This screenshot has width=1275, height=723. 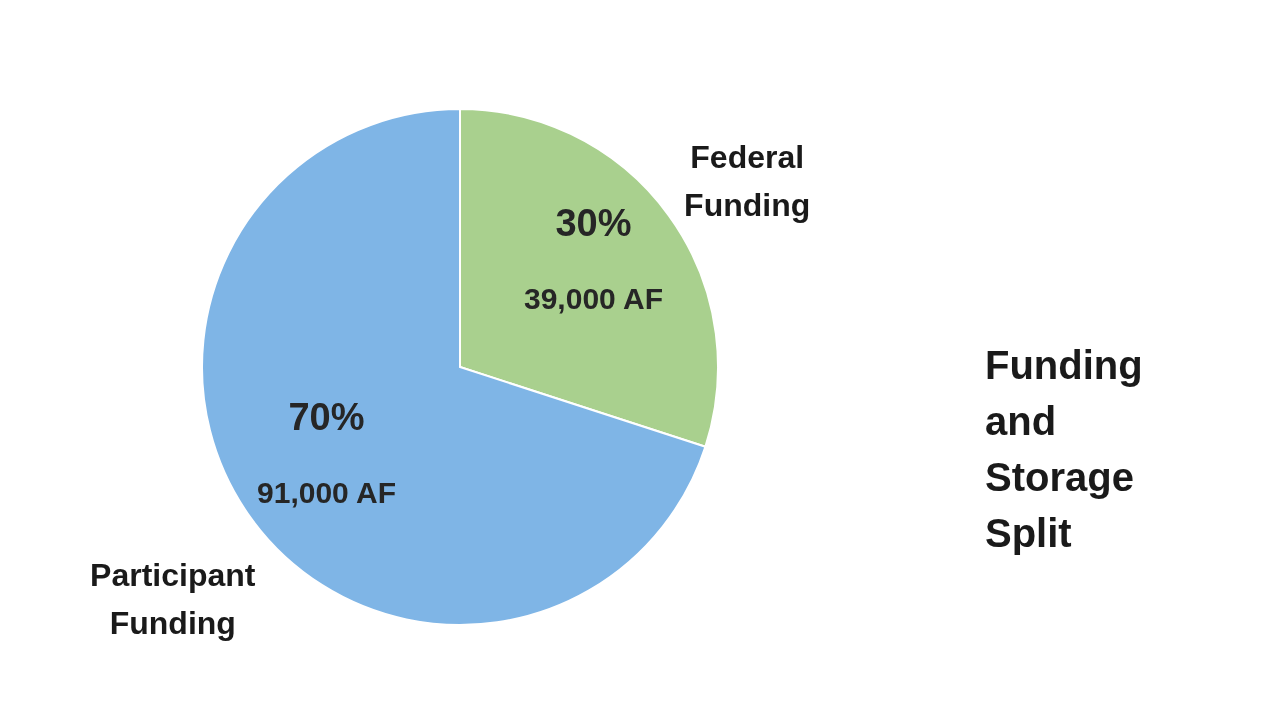 What do you see at coordinates (593, 223) in the screenshot?
I see `data-label: 30%` at bounding box center [593, 223].